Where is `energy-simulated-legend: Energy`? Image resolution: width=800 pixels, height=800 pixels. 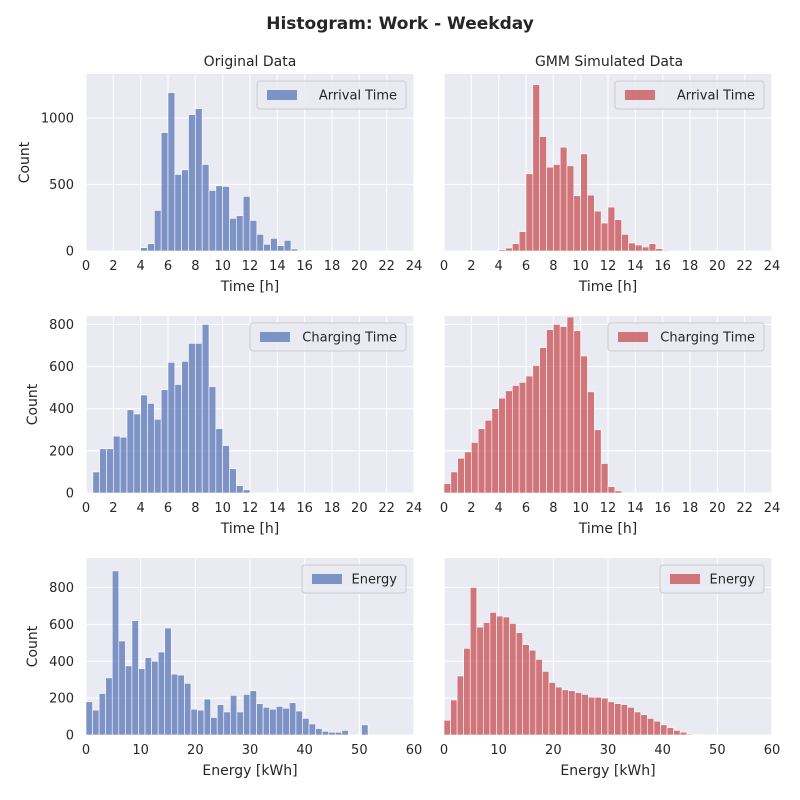 energy-simulated-legend: Energy is located at coordinates (712, 579).